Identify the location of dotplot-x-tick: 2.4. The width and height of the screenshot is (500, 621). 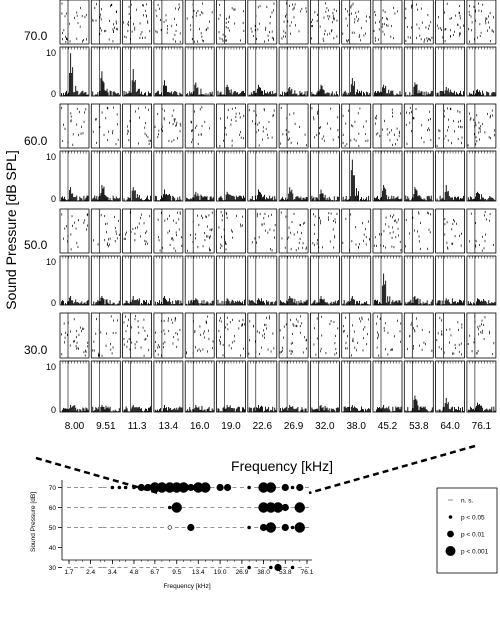
(90, 572).